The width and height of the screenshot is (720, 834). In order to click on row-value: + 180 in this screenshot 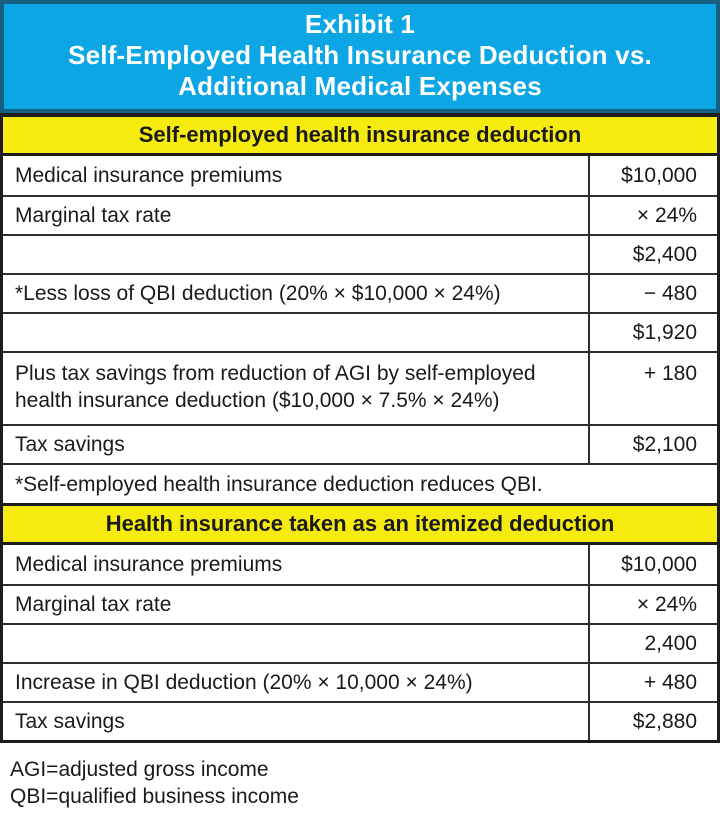, I will do `click(652, 388)`.